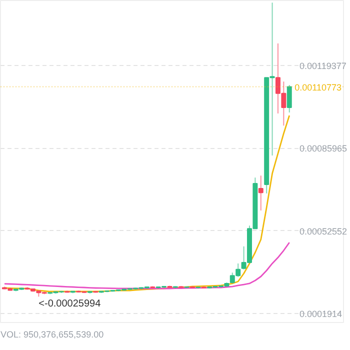 This screenshot has height=350, width=350. What do you see at coordinates (324, 149) in the screenshot?
I see `y-tick-label: 0.00085965` at bounding box center [324, 149].